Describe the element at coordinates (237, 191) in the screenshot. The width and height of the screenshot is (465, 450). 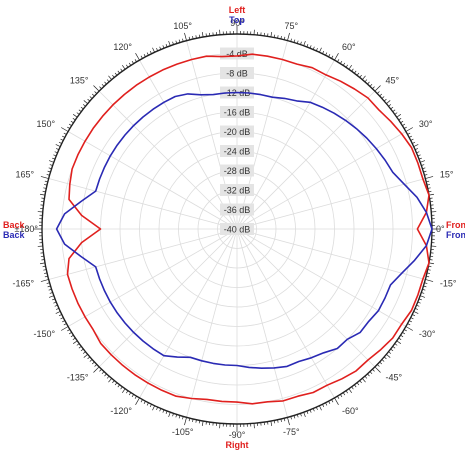
I see `db-label: -32 dB` at that location.